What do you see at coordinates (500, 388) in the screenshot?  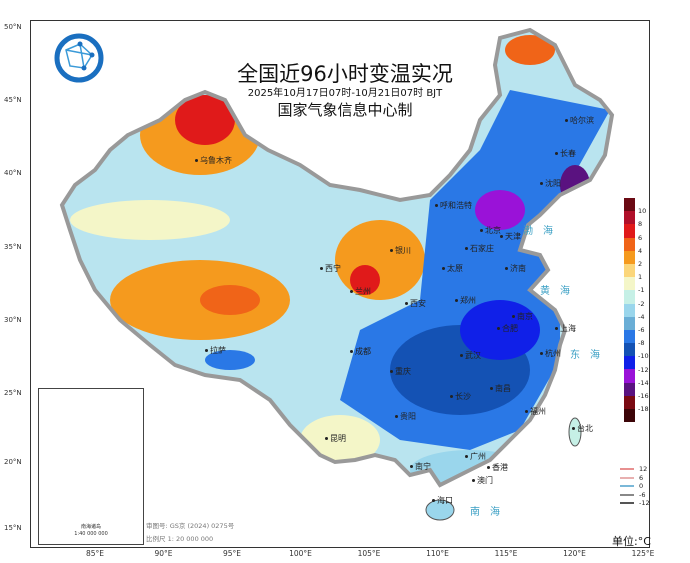 I see `city-label: 南昌` at bounding box center [500, 388].